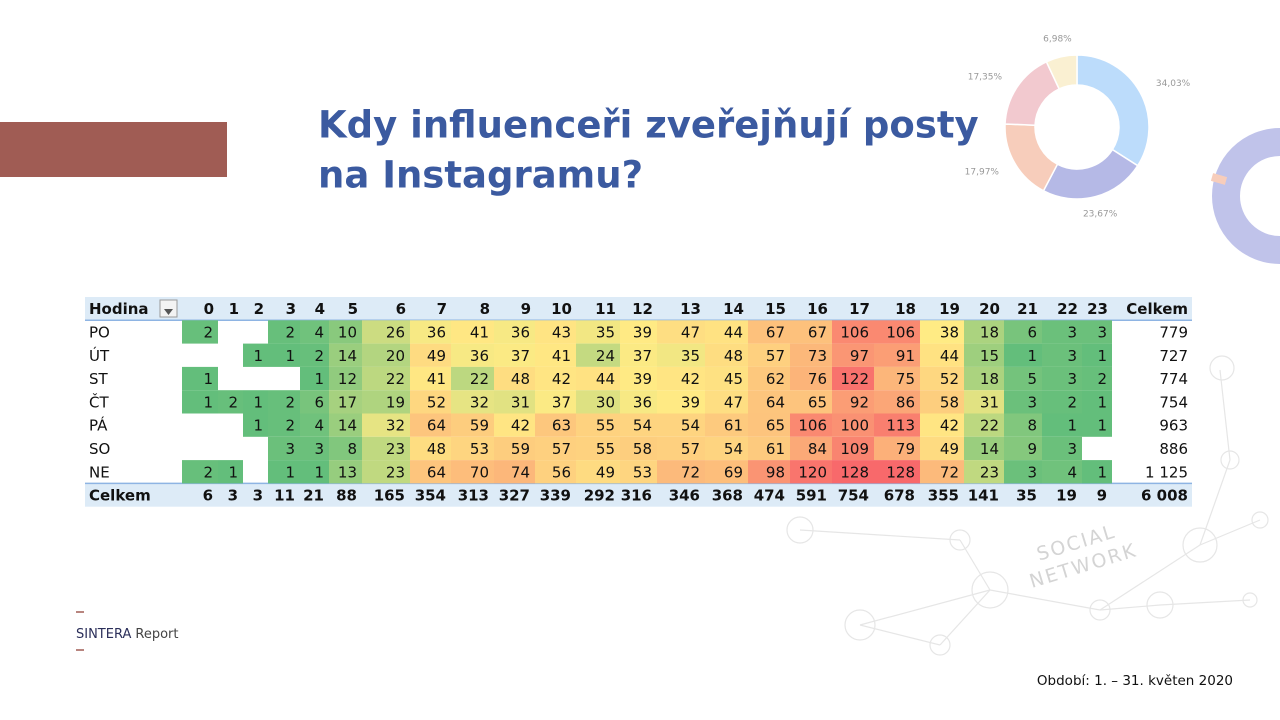  What do you see at coordinates (905, 356) in the screenshot?
I see `cell-value: 91` at bounding box center [905, 356].